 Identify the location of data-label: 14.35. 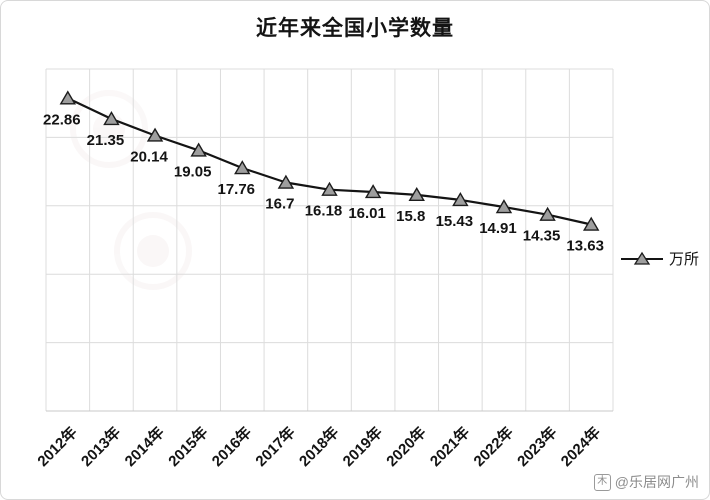
(542, 236).